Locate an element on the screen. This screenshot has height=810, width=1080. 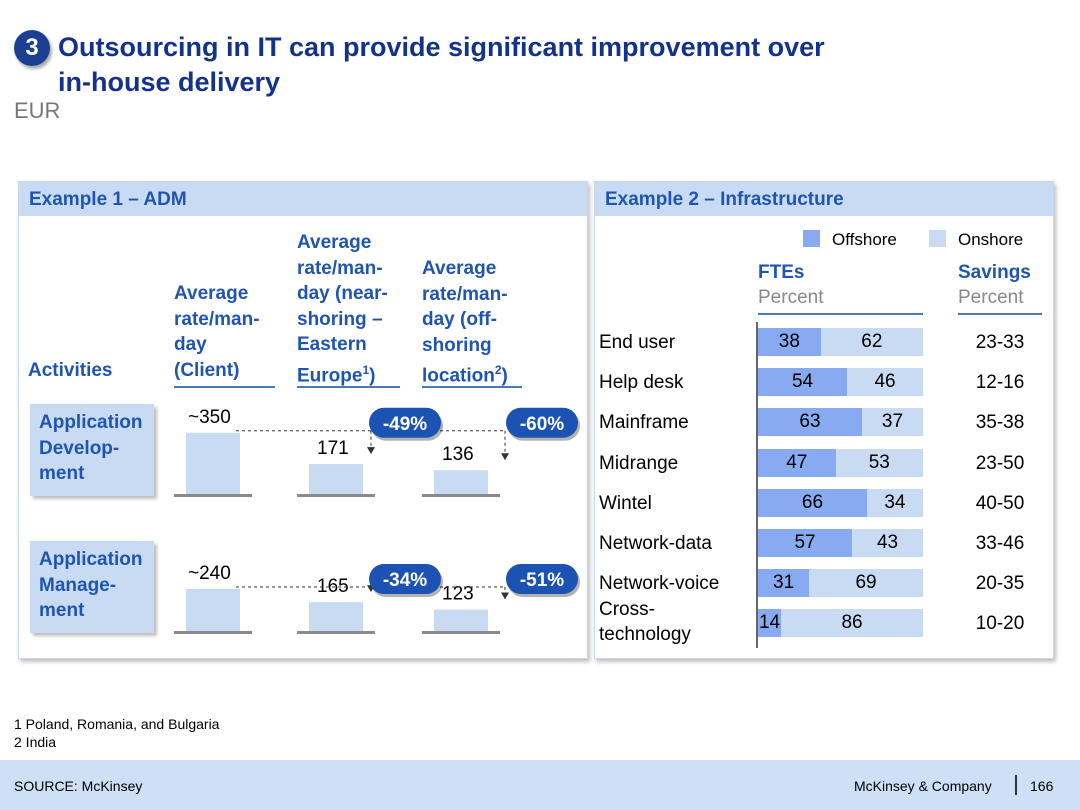
footer-separator is located at coordinates (1016, 785).